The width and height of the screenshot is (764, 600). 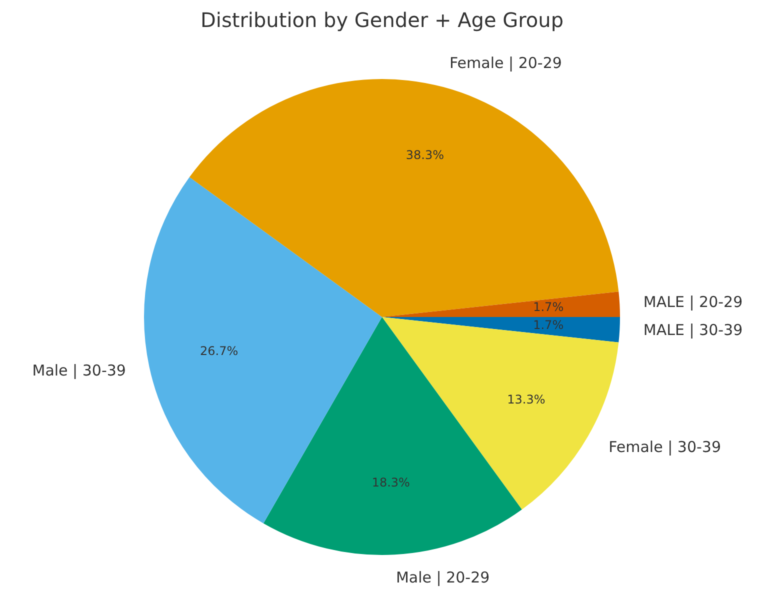 What do you see at coordinates (382, 20) in the screenshot?
I see `chart-title: Distribution by Gender + Age Group` at bounding box center [382, 20].